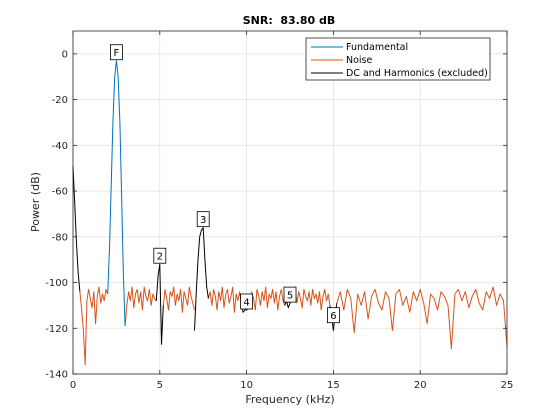 The width and height of the screenshot is (560, 420). I want to click on harmonic-label: F, so click(117, 53).